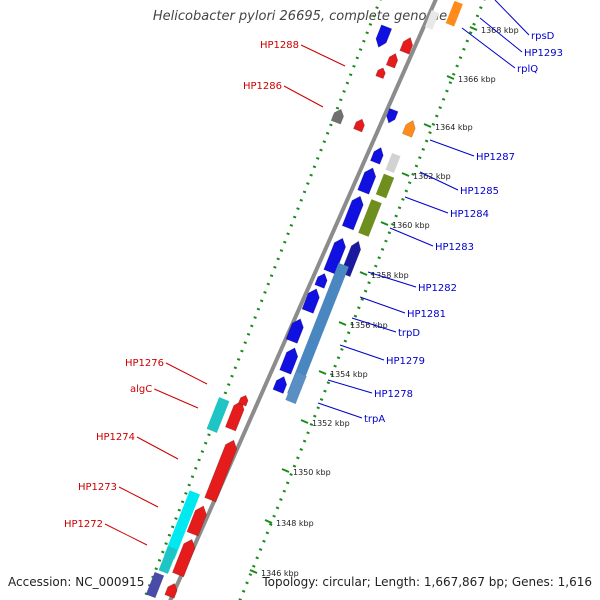 The image size is (600, 600). I want to click on scale-label: 1352 kbp, so click(331, 423).